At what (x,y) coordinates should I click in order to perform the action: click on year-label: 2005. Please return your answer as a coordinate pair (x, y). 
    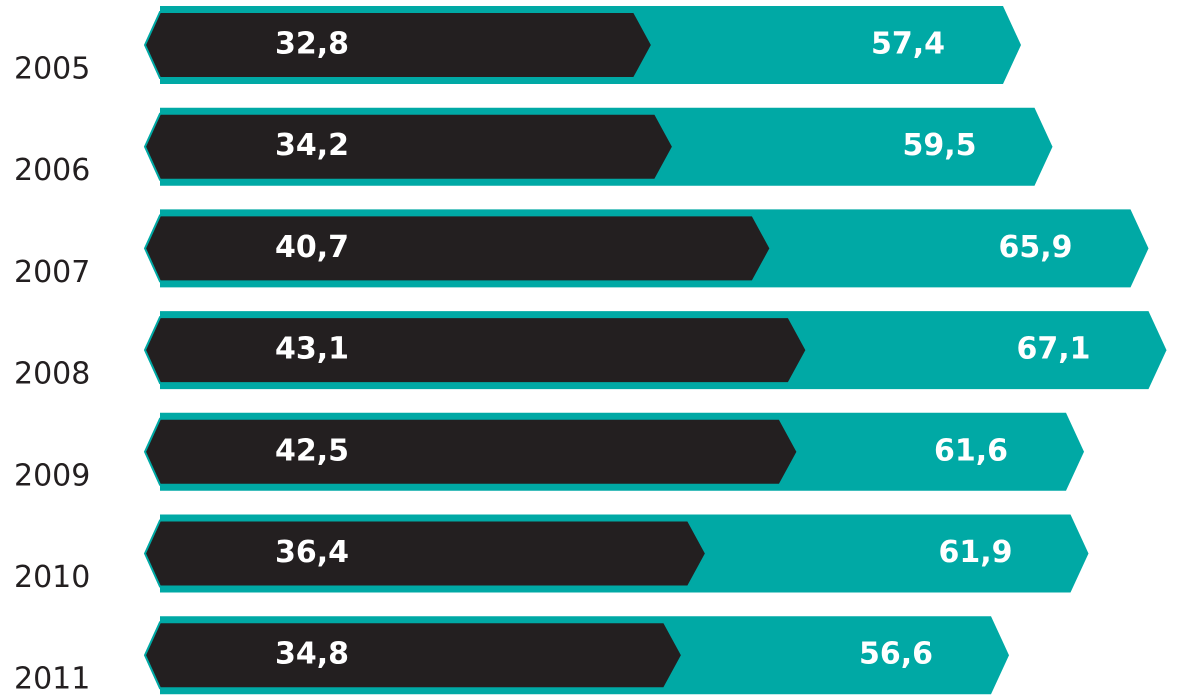
    Looking at the image, I should click on (52, 69).